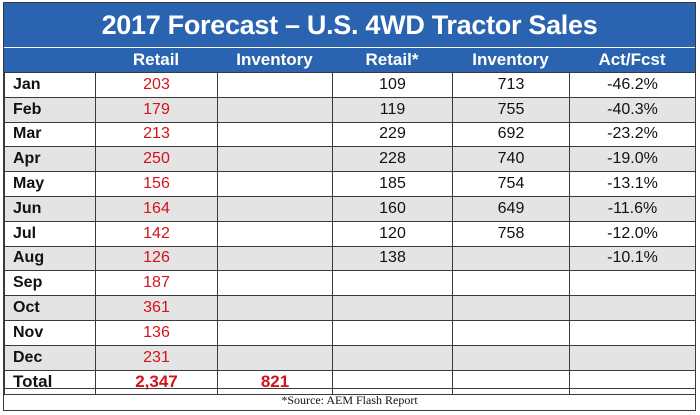 Image resolution: width=700 pixels, height=415 pixels. What do you see at coordinates (632, 382) in the screenshot?
I see `total-act-fcst` at bounding box center [632, 382].